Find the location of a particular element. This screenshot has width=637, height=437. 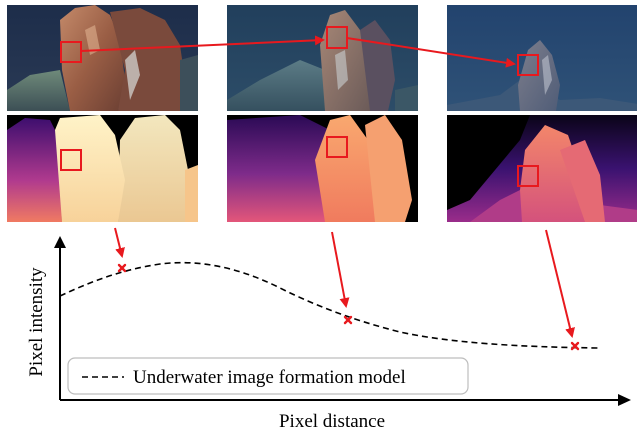

y-axis-arrowhead is located at coordinates (60, 242).